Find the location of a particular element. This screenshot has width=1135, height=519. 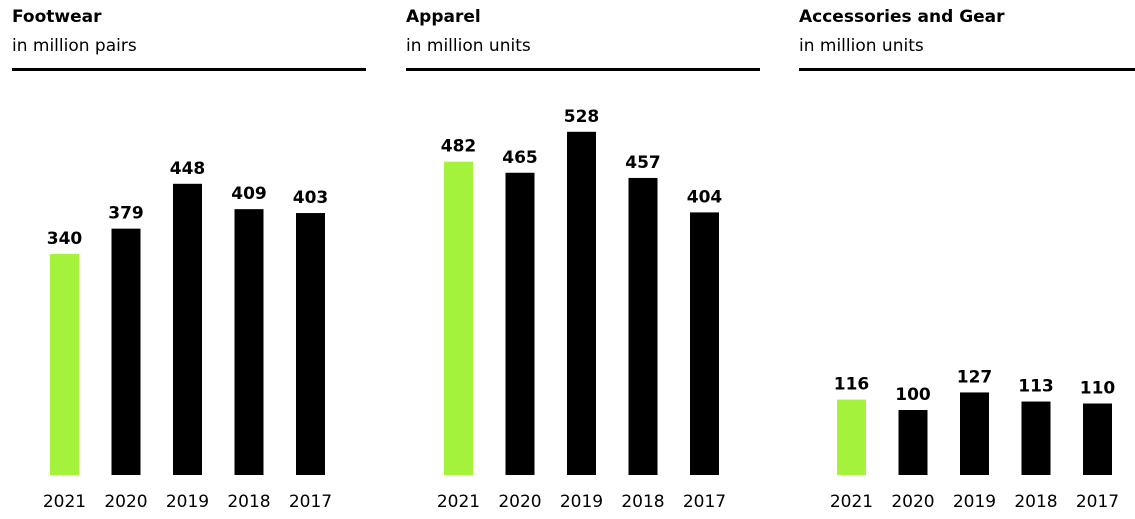

data-label-2019: 448 is located at coordinates (188, 169).